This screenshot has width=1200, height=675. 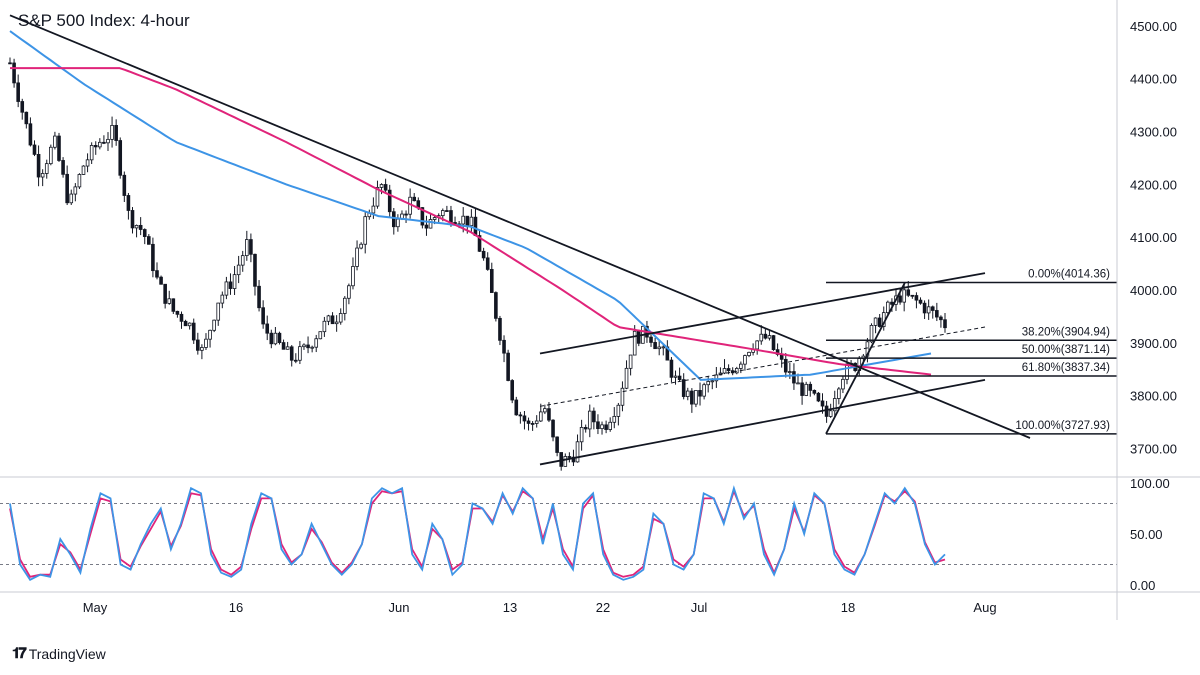 What do you see at coordinates (399, 607) in the screenshot?
I see `time-tick-label: Jun` at bounding box center [399, 607].